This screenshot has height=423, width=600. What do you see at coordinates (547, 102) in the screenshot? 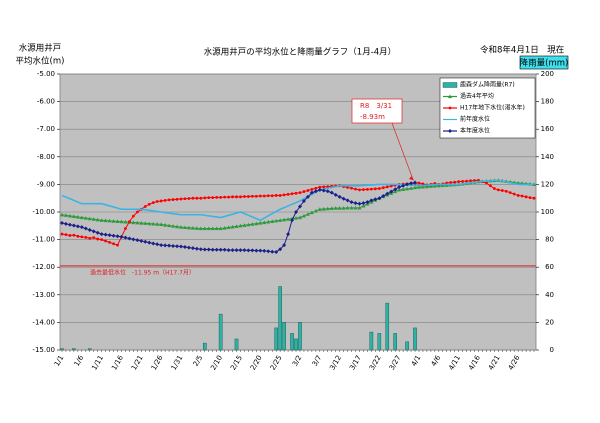
I see `y2-tick-label: 180` at bounding box center [547, 102].